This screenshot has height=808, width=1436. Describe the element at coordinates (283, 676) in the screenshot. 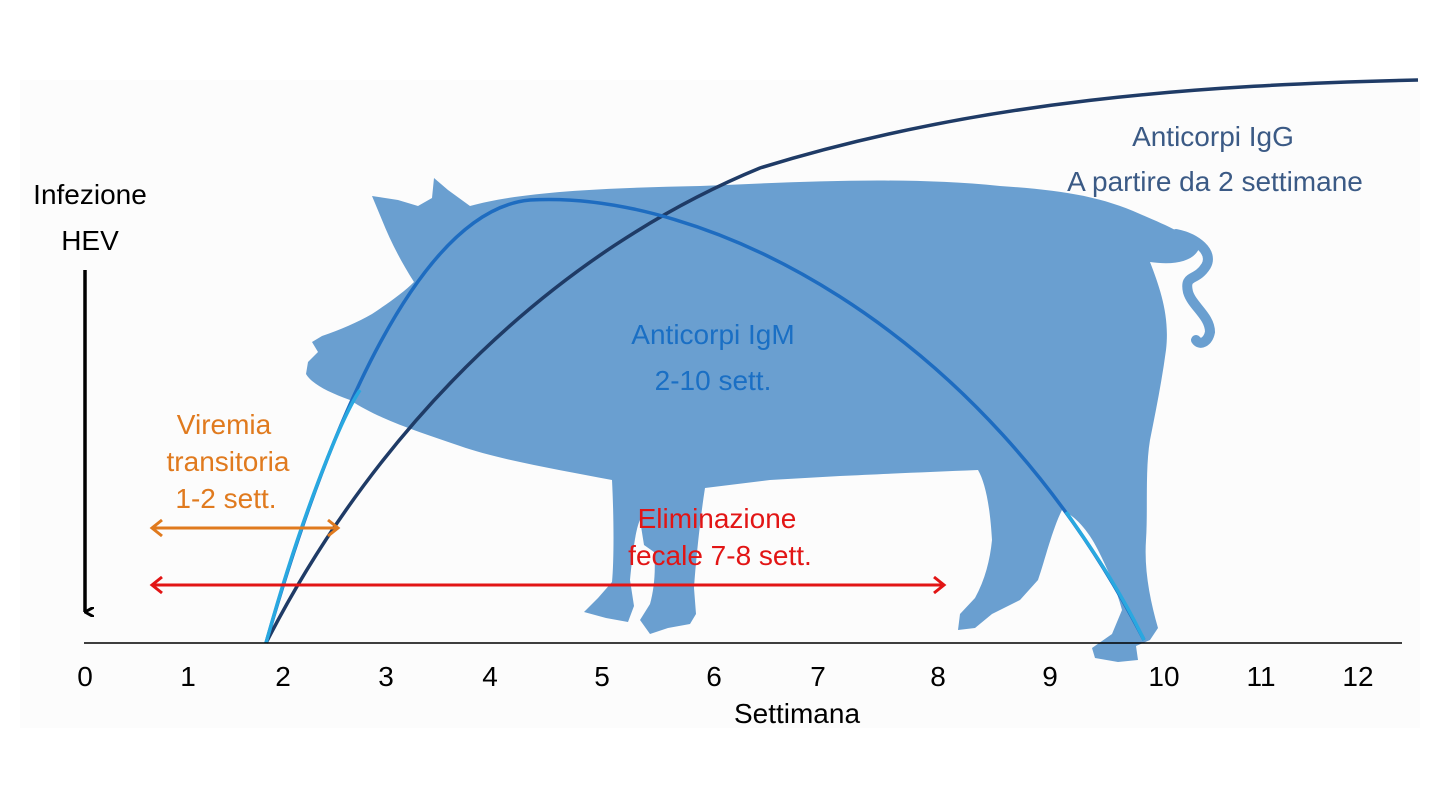

I see `tick-label: 2` at that location.